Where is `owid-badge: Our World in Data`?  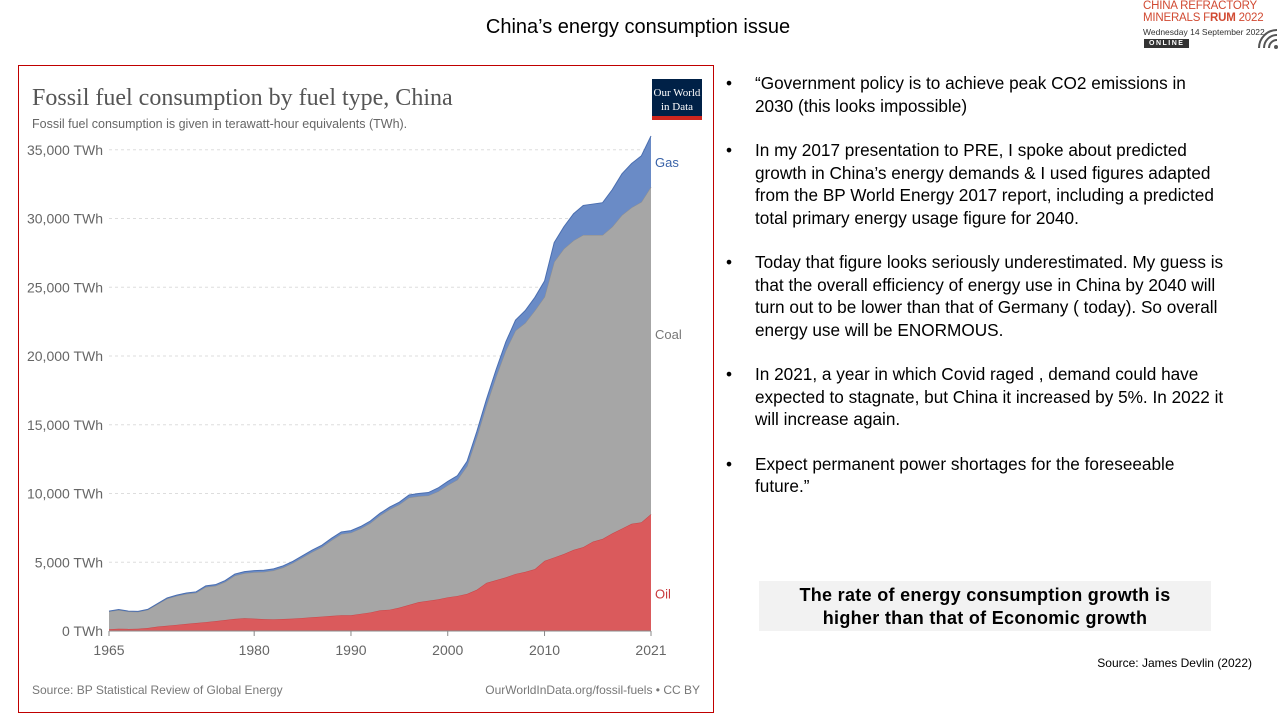
owid-badge: Our World in Data is located at coordinates (677, 99).